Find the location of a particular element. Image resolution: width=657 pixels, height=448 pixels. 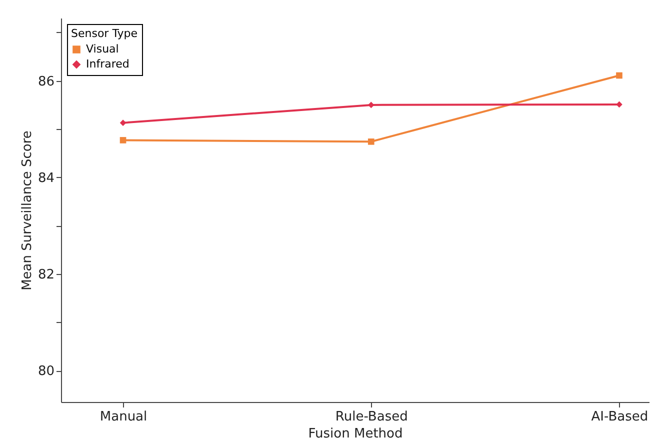

x-tick-label: Rule-Based is located at coordinates (371, 417).